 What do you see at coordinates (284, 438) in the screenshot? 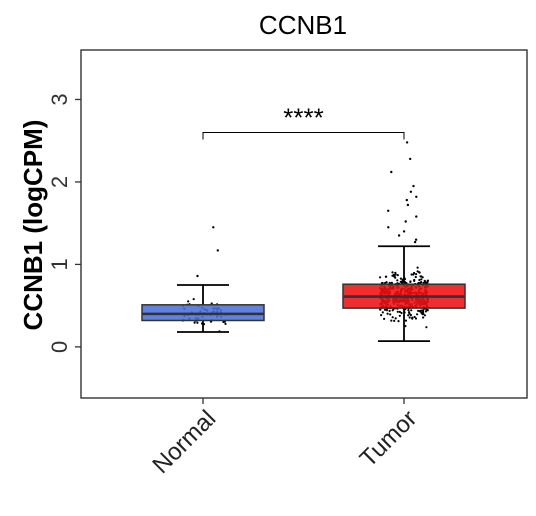
I see `x-axis: Normal Tumor` at bounding box center [284, 438].